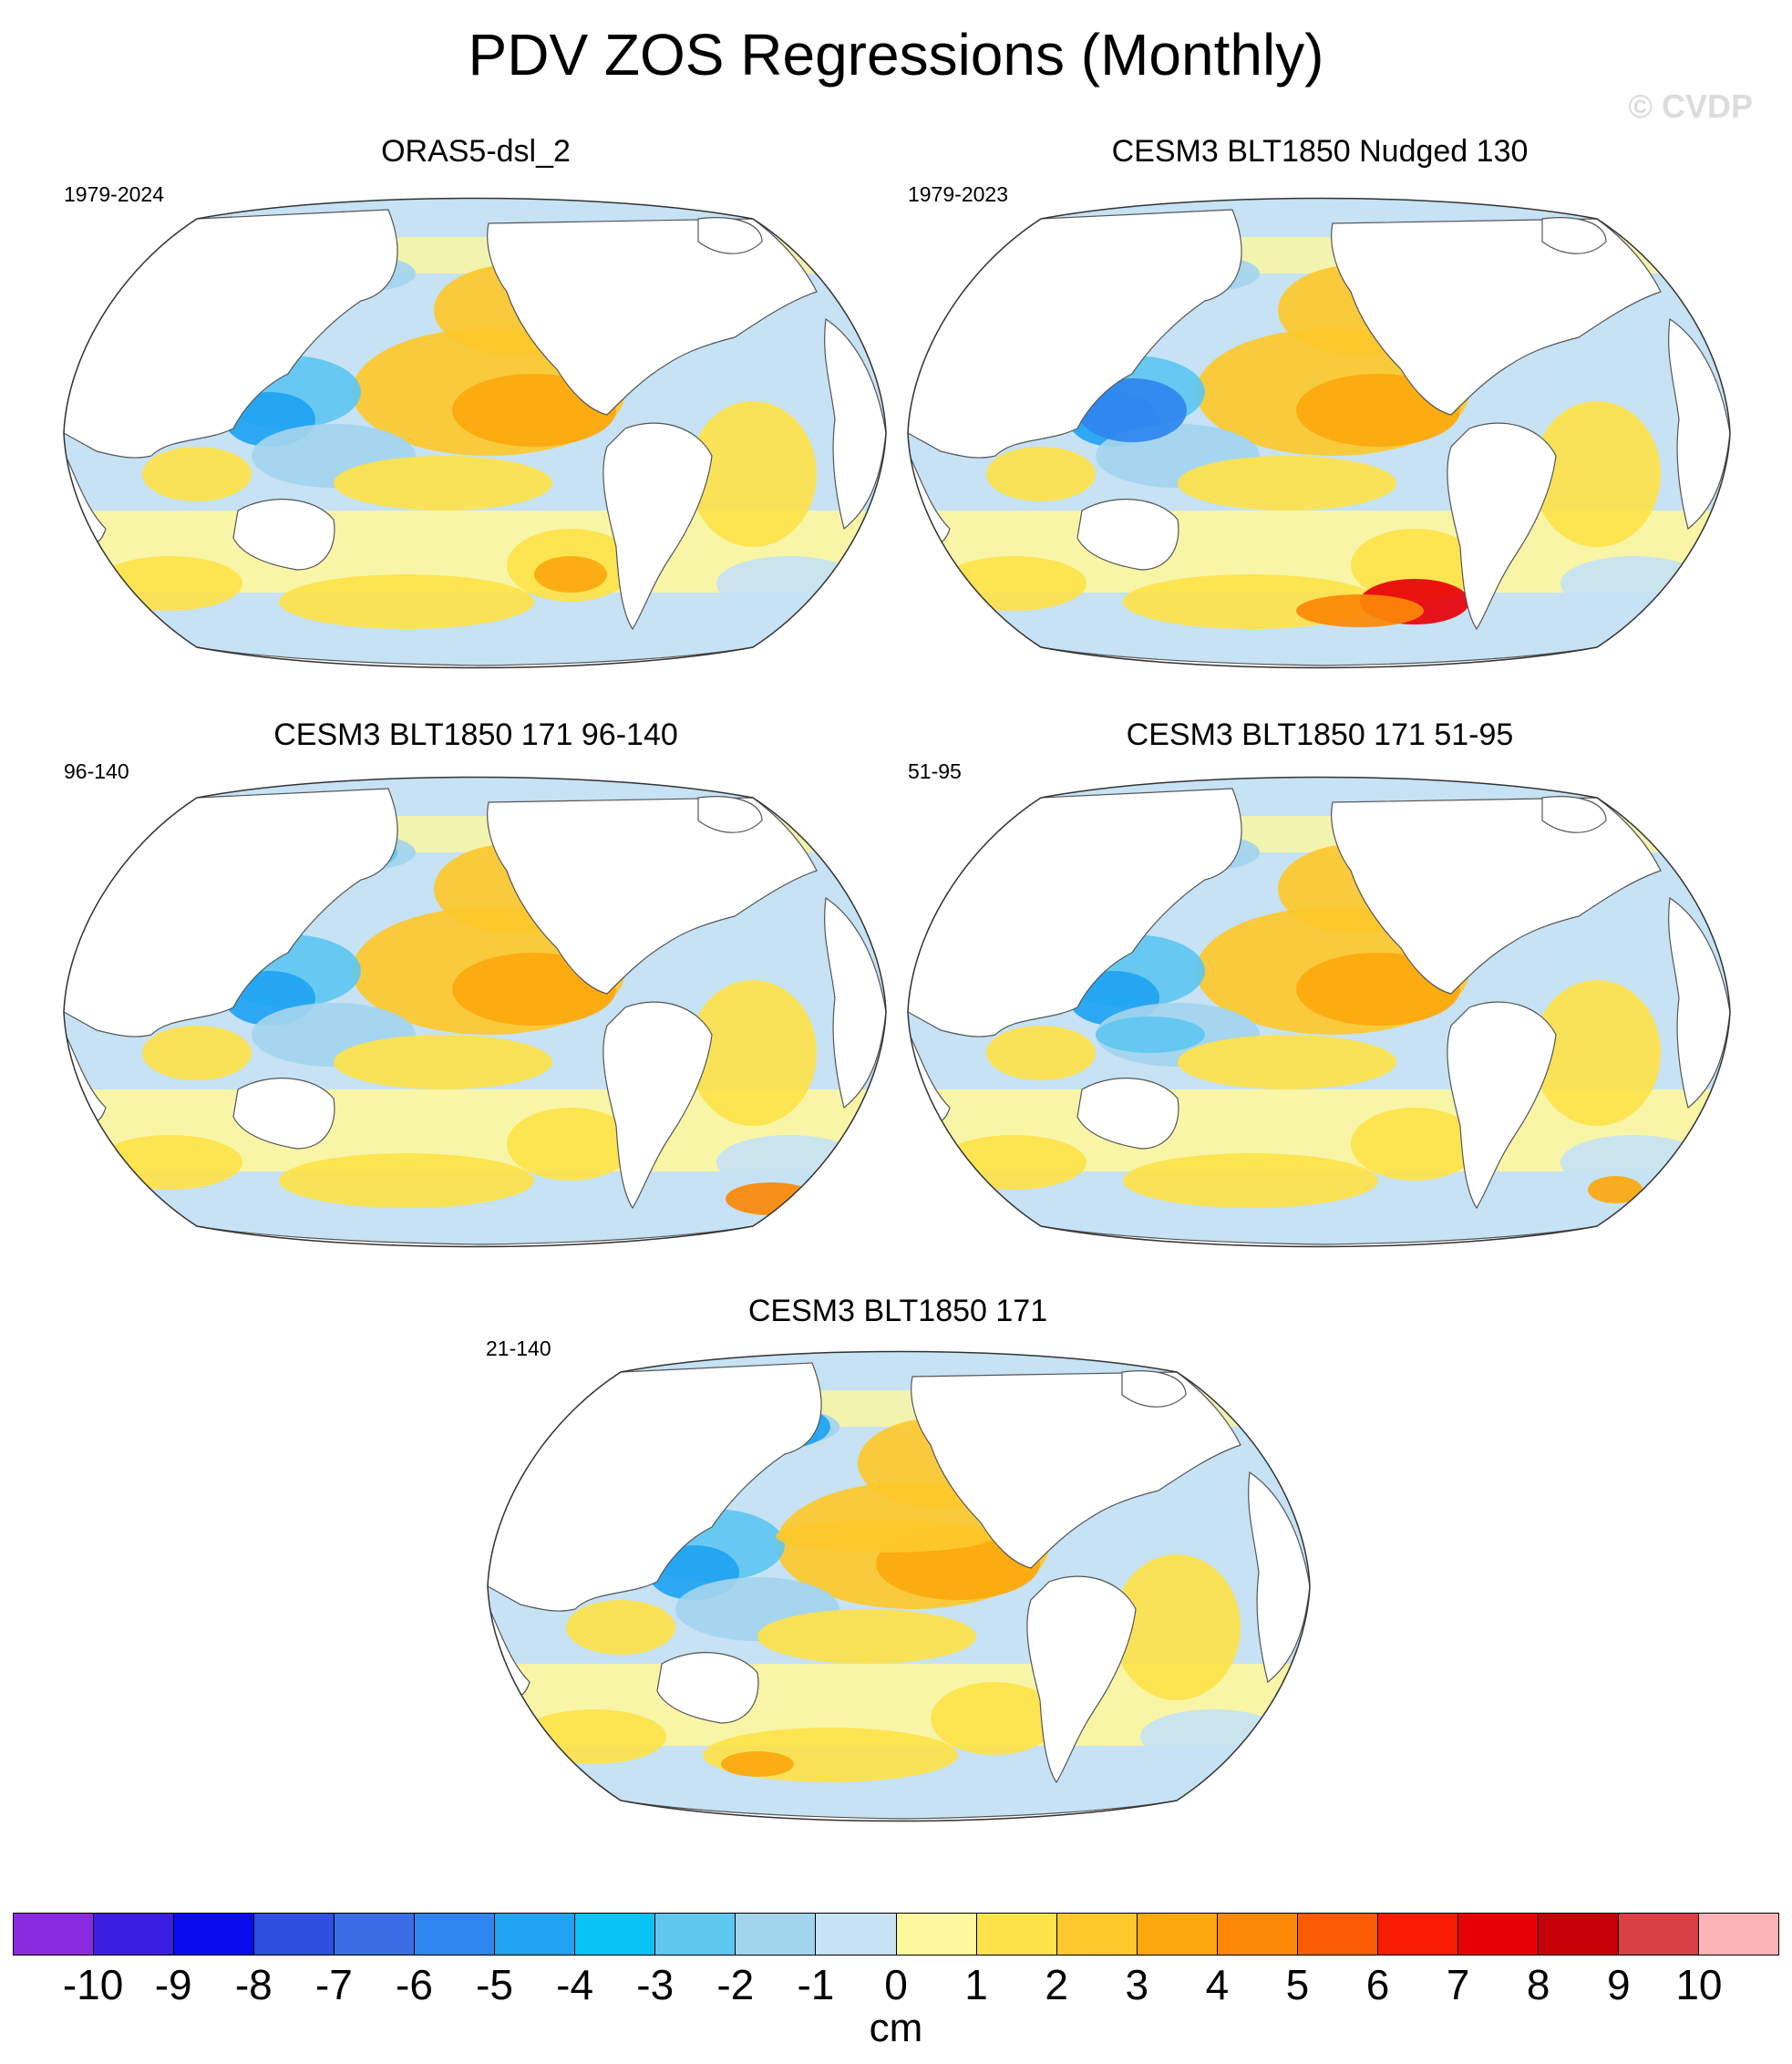 This screenshot has height=2064, width=1792. What do you see at coordinates (896, 1984) in the screenshot?
I see `colorbar-tick-label: 0` at bounding box center [896, 1984].